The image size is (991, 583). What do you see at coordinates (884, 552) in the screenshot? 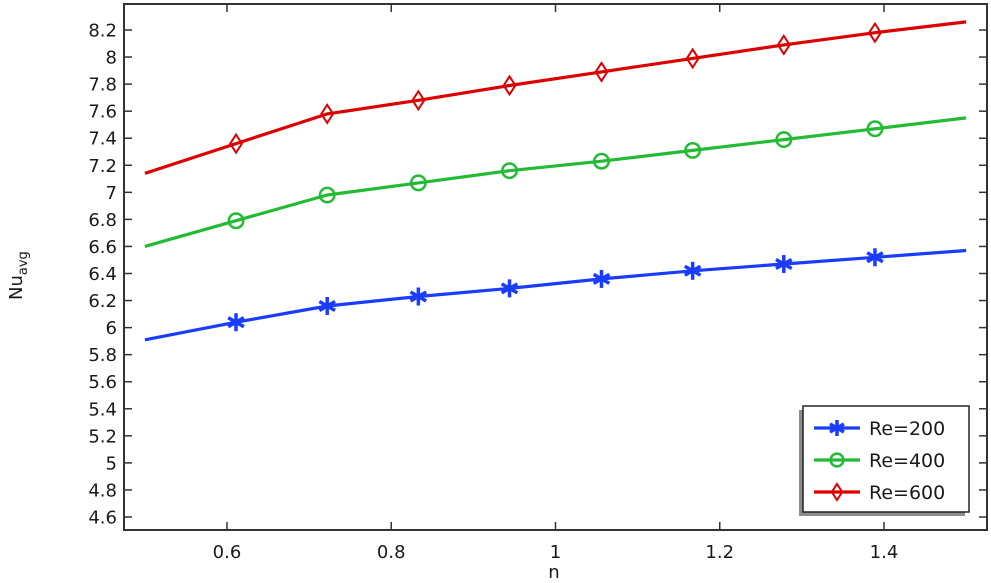
I see `x-tick-label: 1.4` at bounding box center [884, 552].